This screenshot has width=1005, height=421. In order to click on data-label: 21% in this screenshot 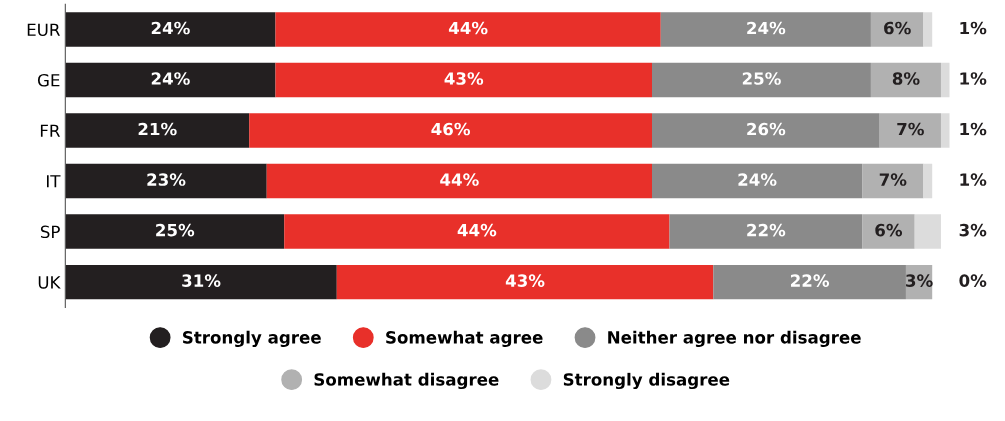, I will do `click(157, 129)`.